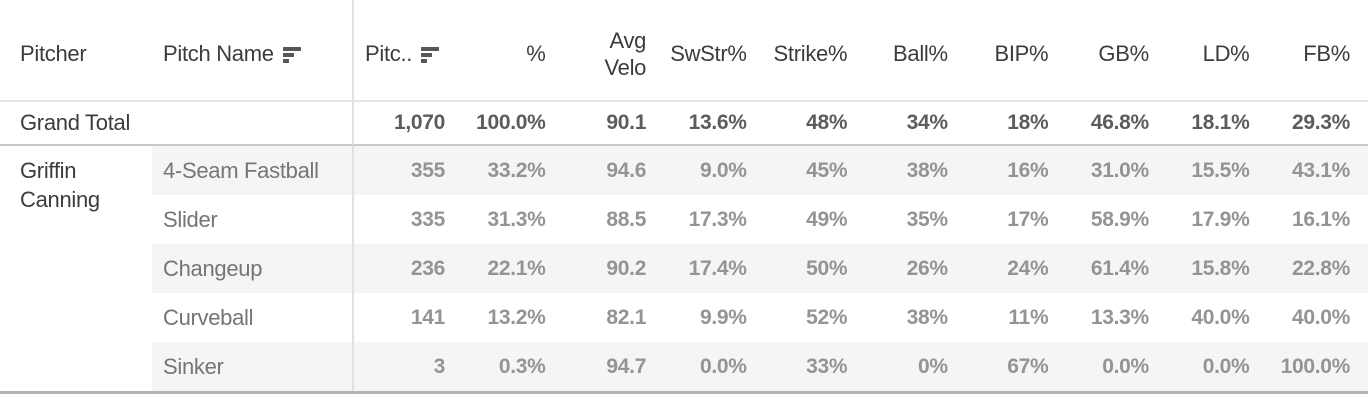 The width and height of the screenshot is (1368, 406). What do you see at coordinates (516, 219) in the screenshot?
I see `stat-cell: 31.3%` at bounding box center [516, 219].